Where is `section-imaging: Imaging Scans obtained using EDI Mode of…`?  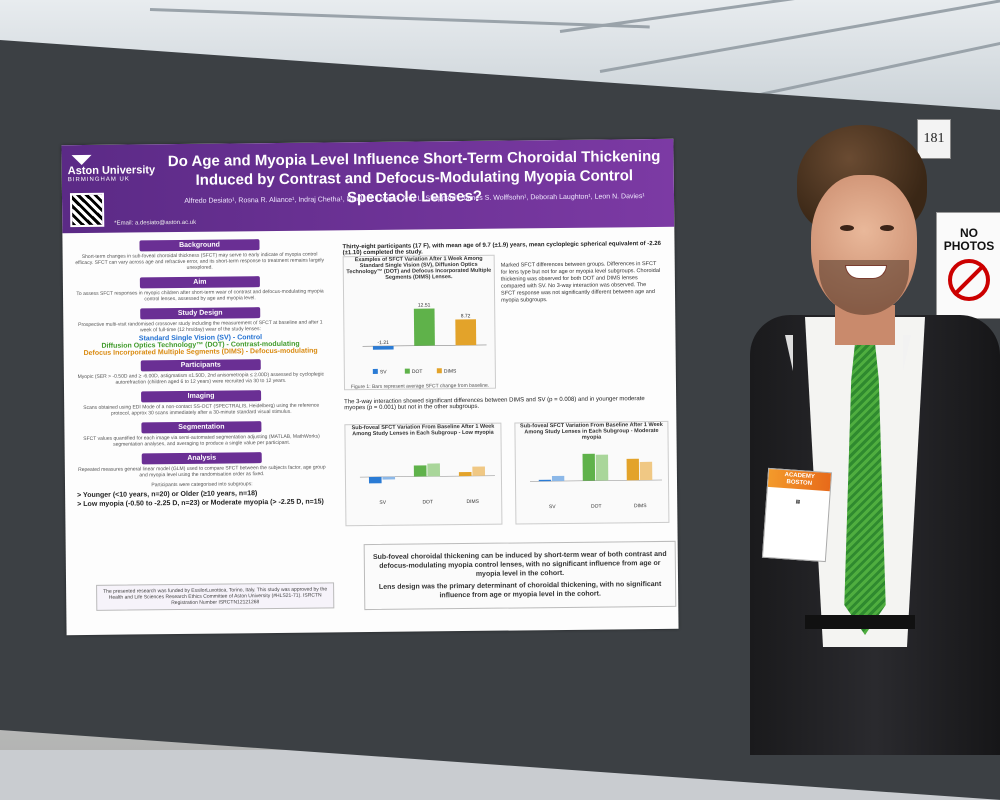 section-imaging: Imaging Scans obtained using EDI Mode of… is located at coordinates (201, 404).